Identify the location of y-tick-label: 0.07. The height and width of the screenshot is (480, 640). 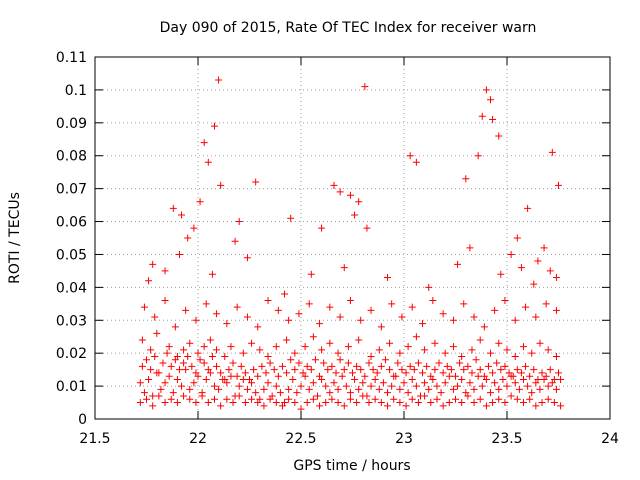
(71, 190).